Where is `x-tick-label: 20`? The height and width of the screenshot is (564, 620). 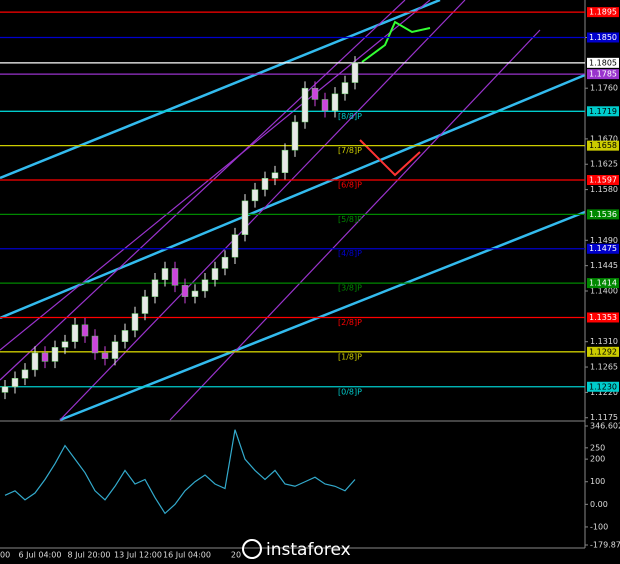
x-tick-label: 20 is located at coordinates (236, 555).